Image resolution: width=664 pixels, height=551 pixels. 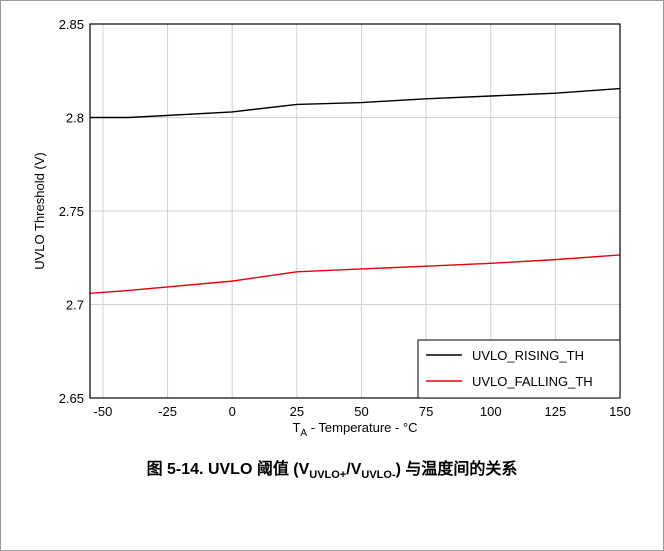 I want to click on y-tick-label: 2.85, so click(x=71, y=24).